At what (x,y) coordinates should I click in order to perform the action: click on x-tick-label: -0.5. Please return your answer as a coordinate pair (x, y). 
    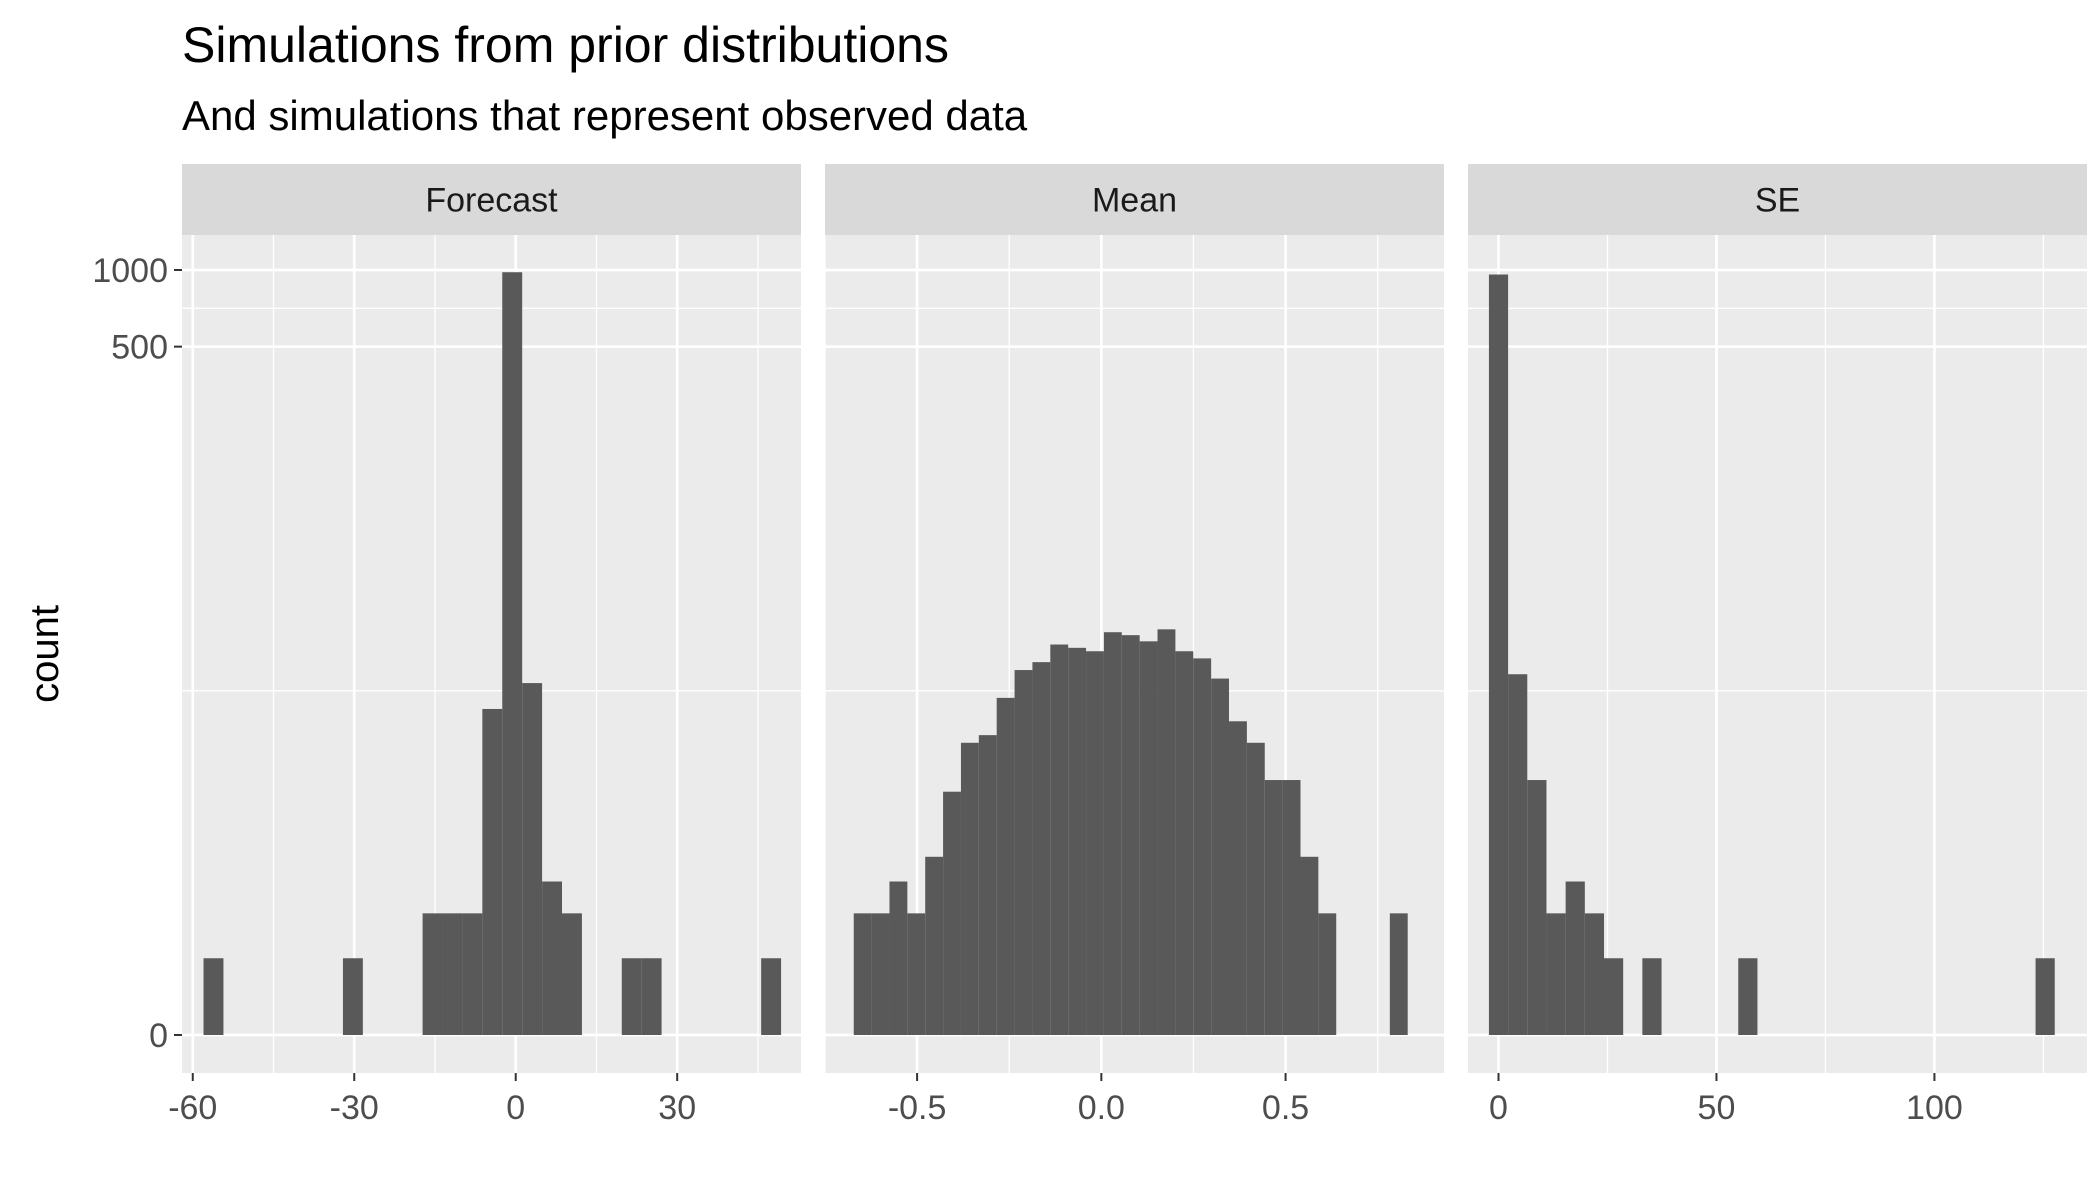
    Looking at the image, I should click on (917, 1108).